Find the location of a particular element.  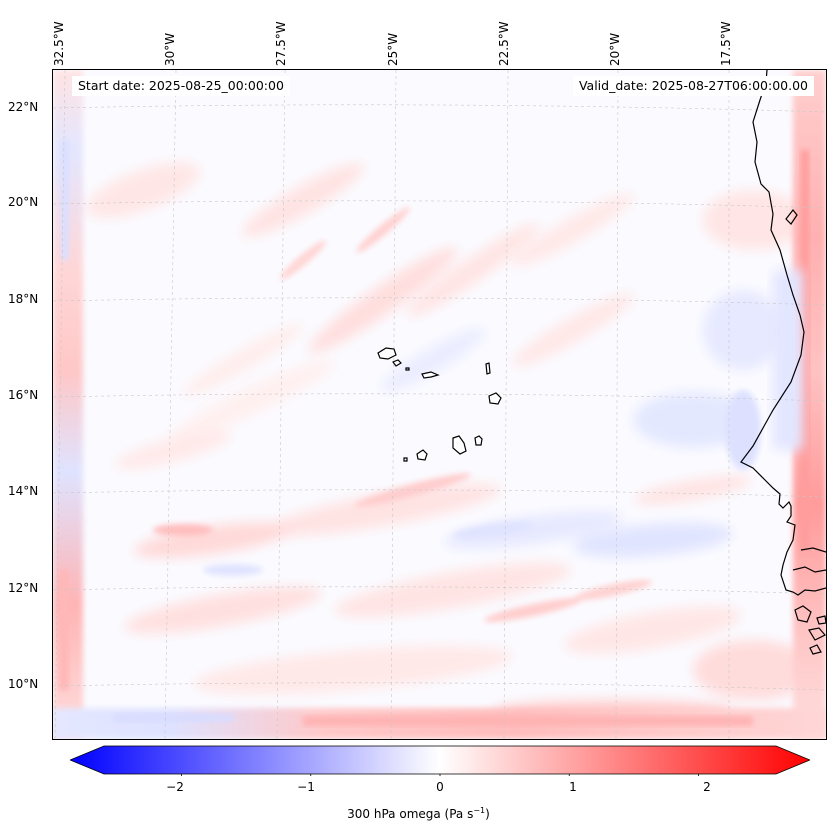

island-sao-vicente is located at coordinates (397, 363).